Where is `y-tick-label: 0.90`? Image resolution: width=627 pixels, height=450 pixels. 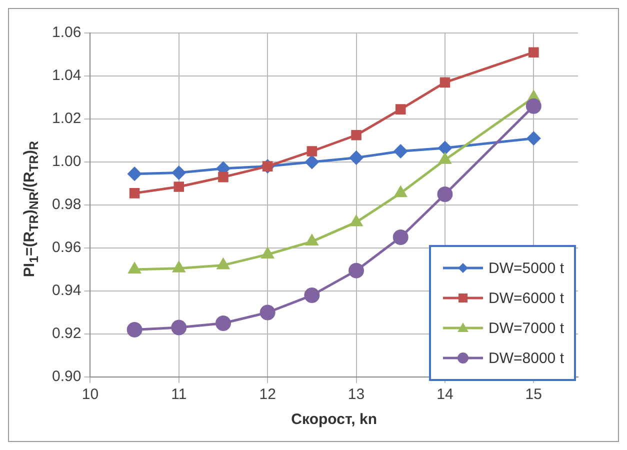
y-tick-label: 0.90 is located at coordinates (67, 377).